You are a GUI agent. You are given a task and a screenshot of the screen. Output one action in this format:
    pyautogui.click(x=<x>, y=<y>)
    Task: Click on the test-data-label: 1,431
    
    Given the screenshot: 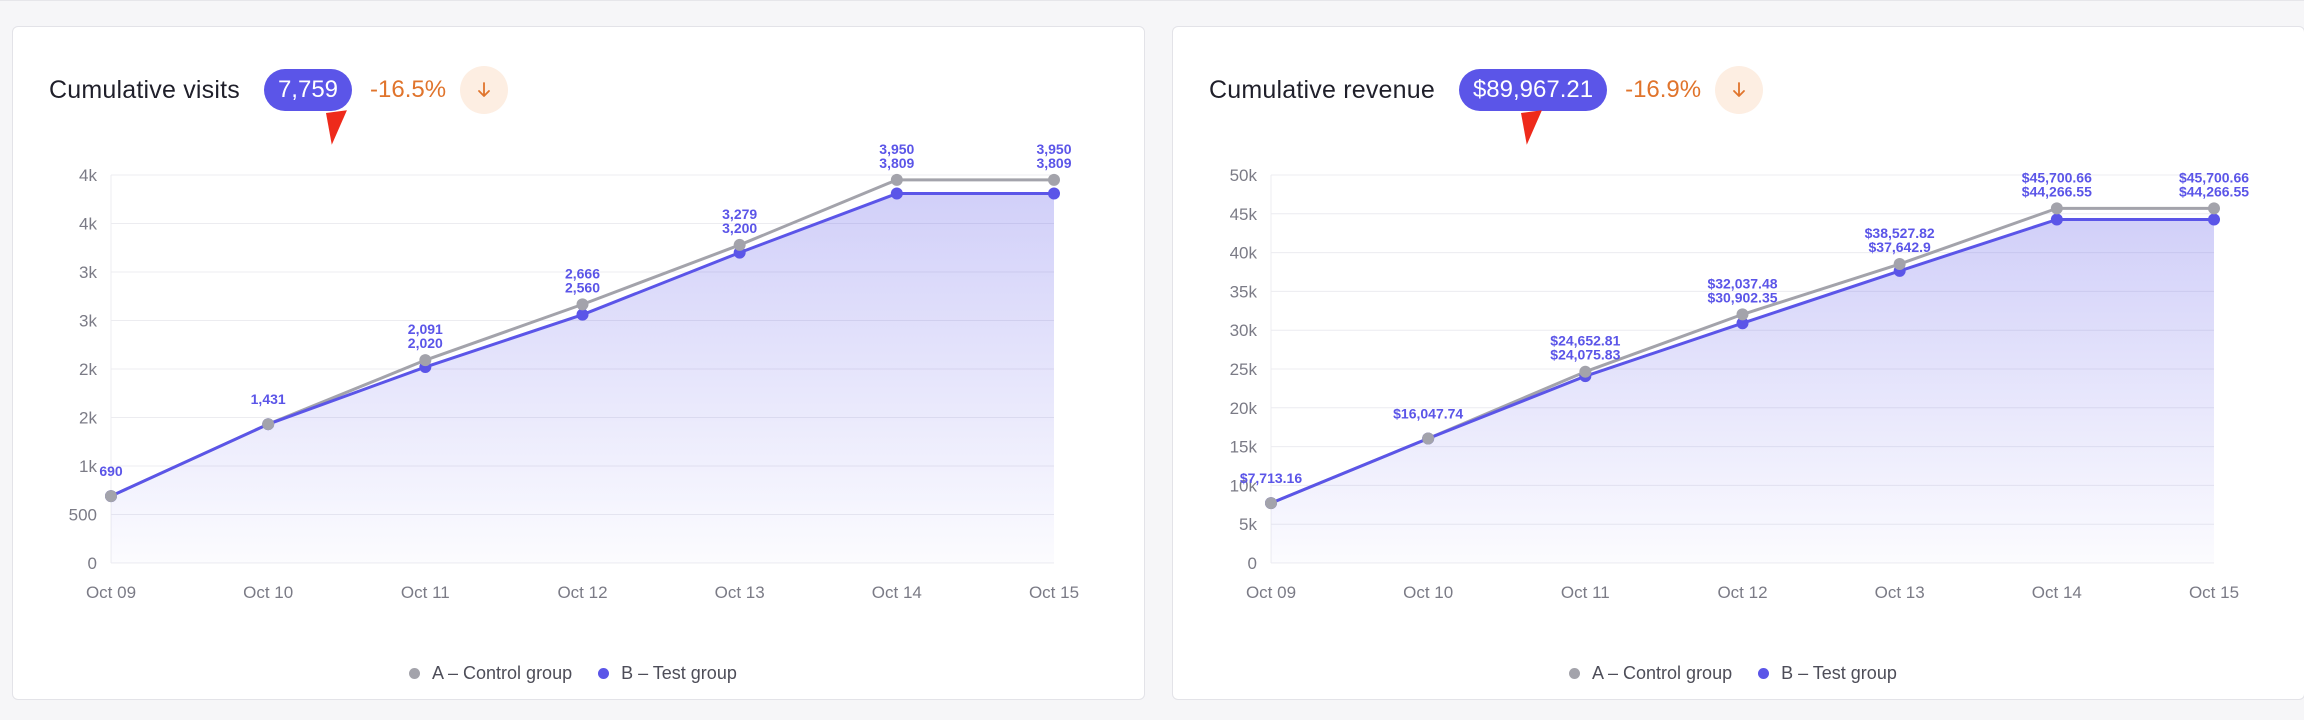 What is the action you would take?
    pyautogui.click(x=268, y=399)
    